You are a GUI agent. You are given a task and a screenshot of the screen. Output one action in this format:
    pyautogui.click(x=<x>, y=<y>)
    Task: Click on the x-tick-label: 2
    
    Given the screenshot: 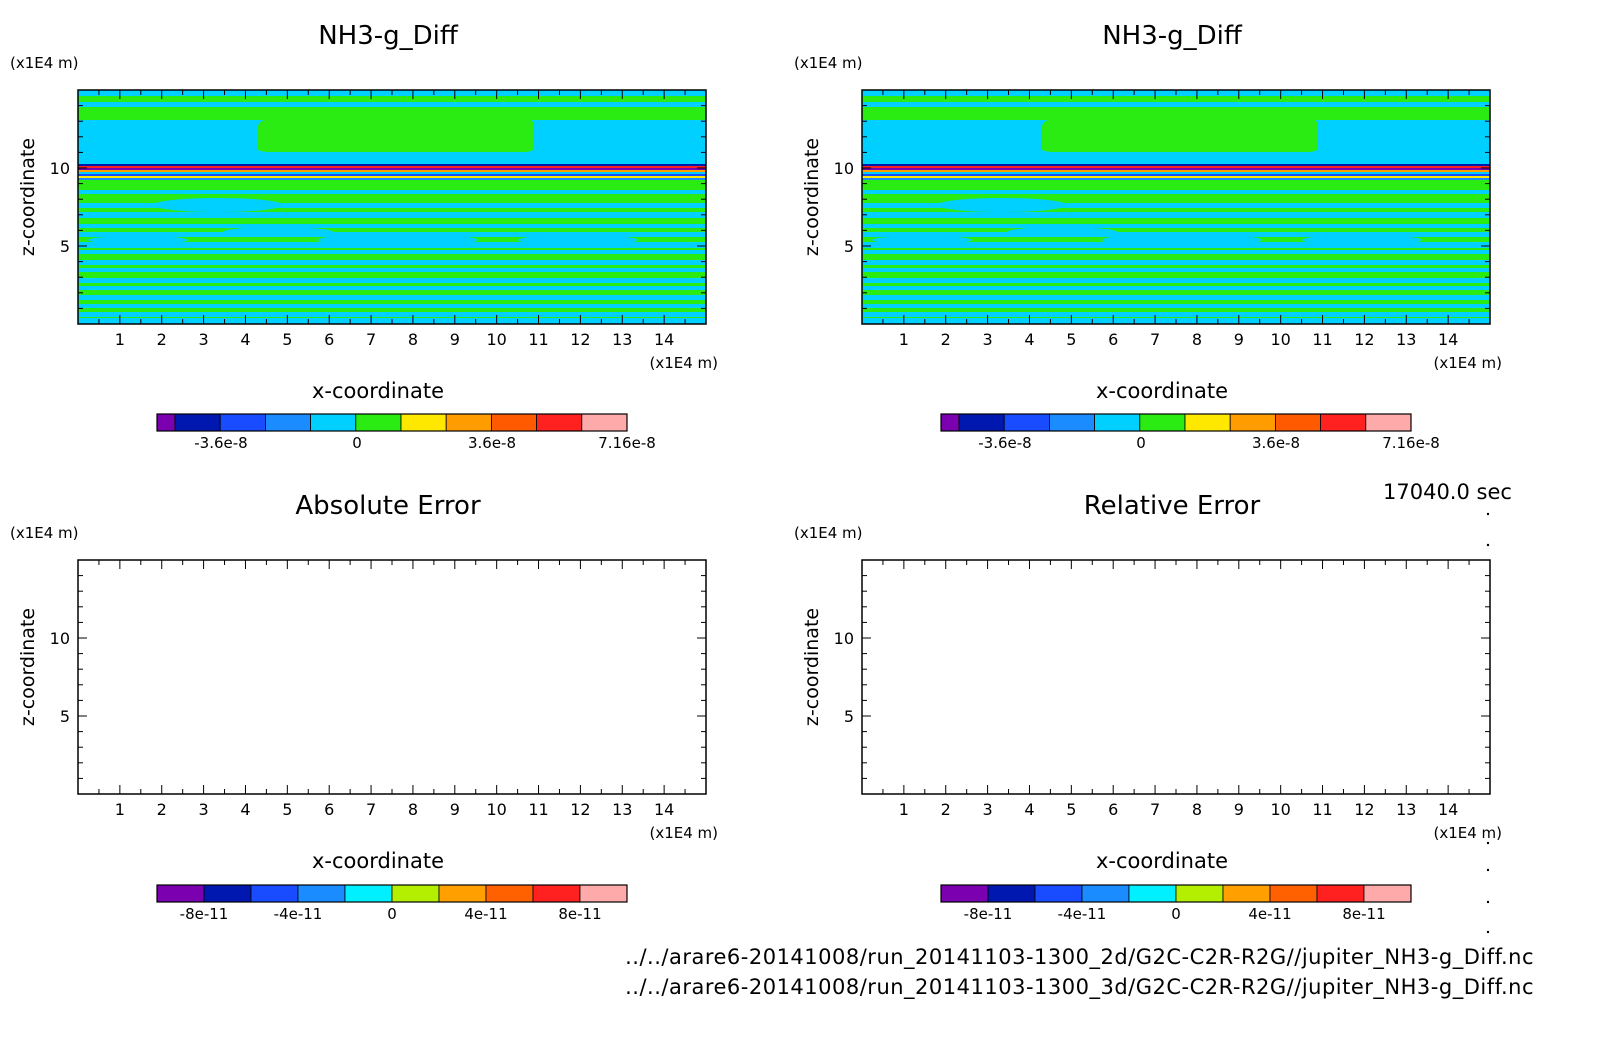 What is the action you would take?
    pyautogui.click(x=162, y=339)
    